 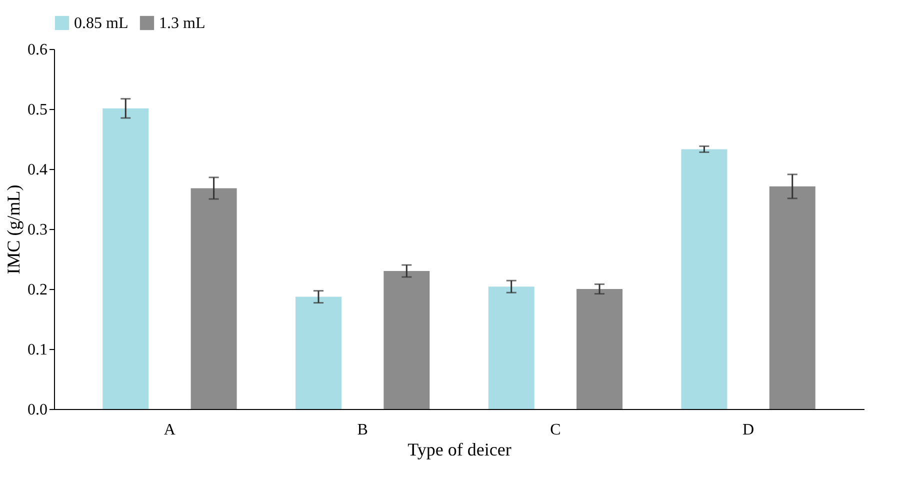 I want to click on x-tick-label: B, so click(x=362, y=430).